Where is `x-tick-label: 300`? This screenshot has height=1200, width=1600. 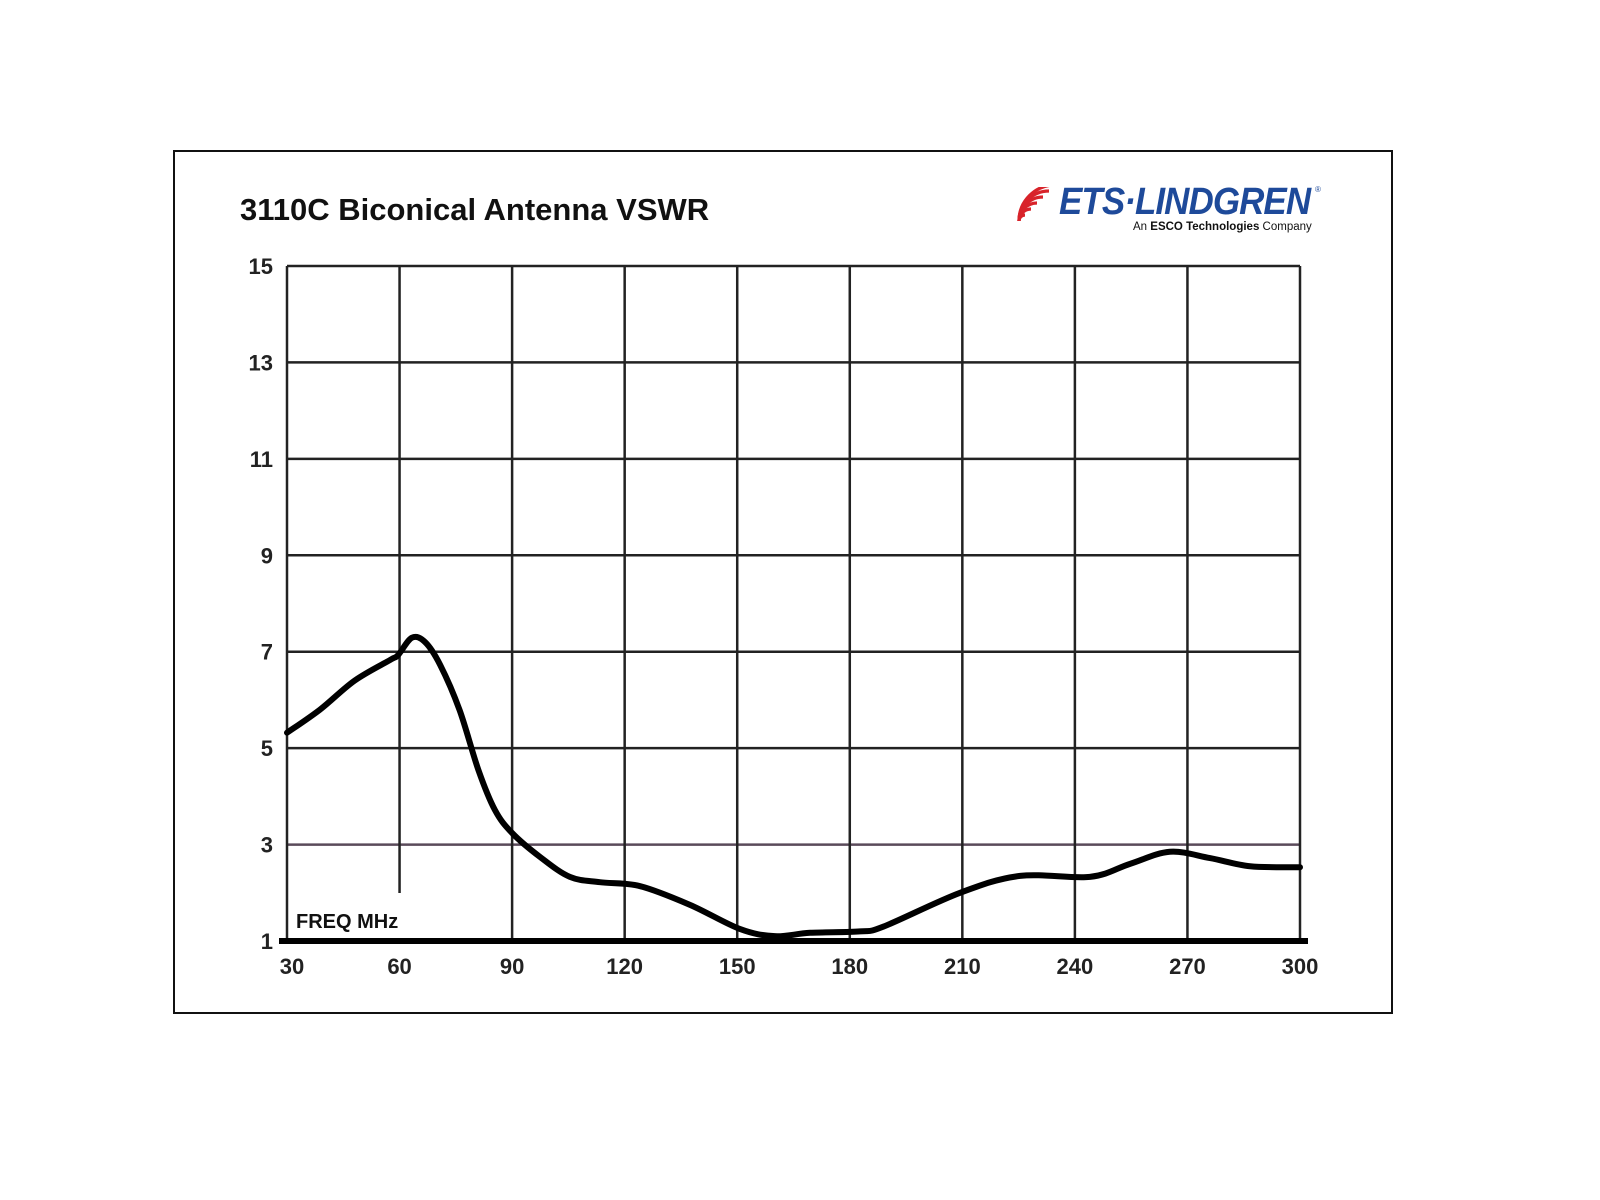 x-tick-label: 300 is located at coordinates (1300, 966).